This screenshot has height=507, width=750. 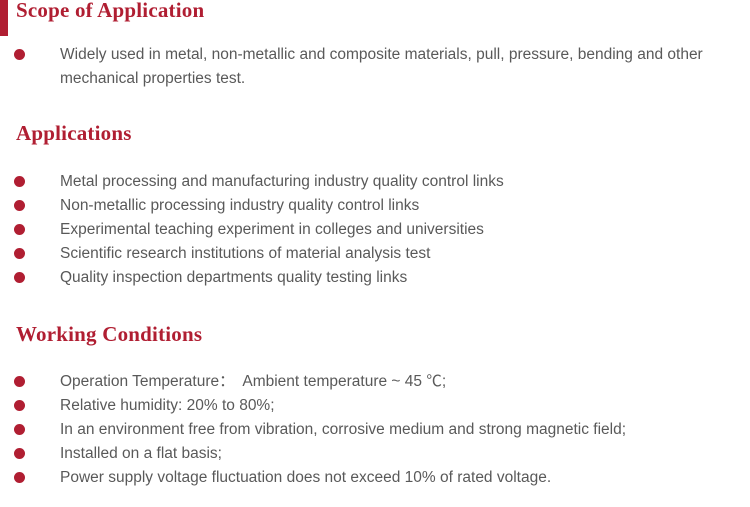 What do you see at coordinates (74, 133) in the screenshot?
I see `section-heading-applications: Applications` at bounding box center [74, 133].